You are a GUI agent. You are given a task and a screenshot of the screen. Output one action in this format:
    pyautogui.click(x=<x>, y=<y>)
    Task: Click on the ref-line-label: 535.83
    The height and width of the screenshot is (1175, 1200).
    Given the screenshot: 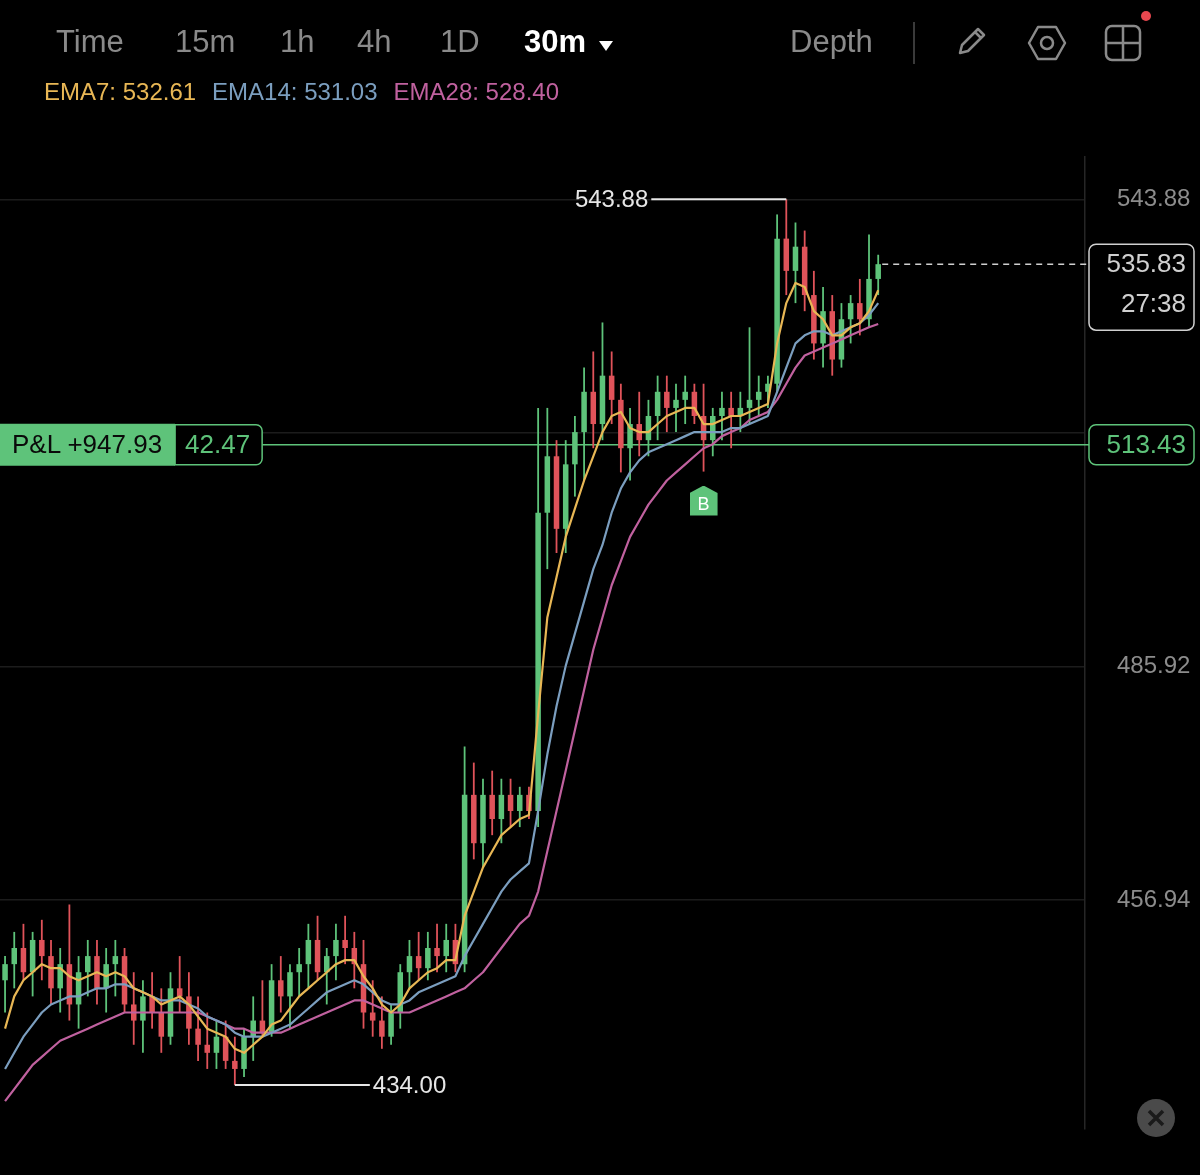 What is the action you would take?
    pyautogui.click(x=1146, y=263)
    